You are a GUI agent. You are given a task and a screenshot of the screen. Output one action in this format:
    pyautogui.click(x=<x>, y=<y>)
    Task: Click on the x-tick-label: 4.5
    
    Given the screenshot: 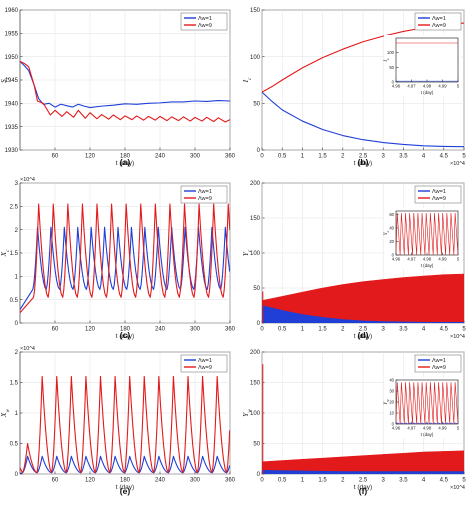 What is the action you would take?
    pyautogui.click(x=444, y=157)
    